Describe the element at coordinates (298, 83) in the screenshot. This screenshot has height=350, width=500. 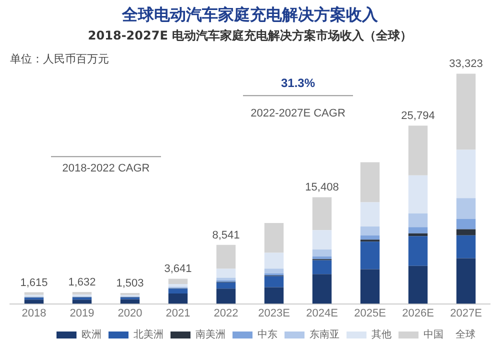
I see `annotation: 31.3%` at that location.